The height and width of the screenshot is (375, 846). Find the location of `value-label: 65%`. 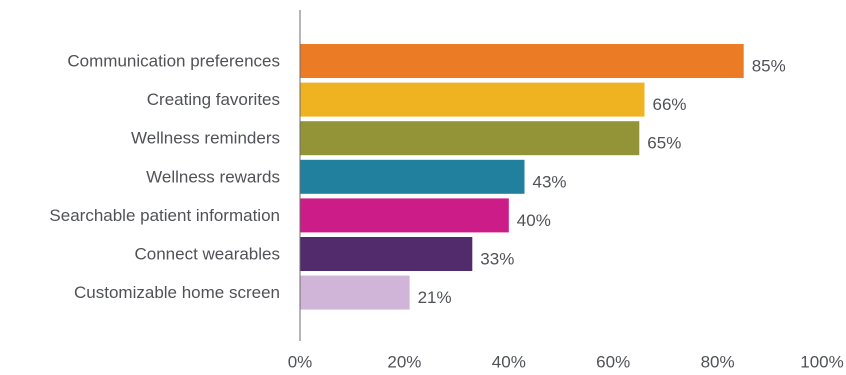

value-label: 65% is located at coordinates (664, 143).